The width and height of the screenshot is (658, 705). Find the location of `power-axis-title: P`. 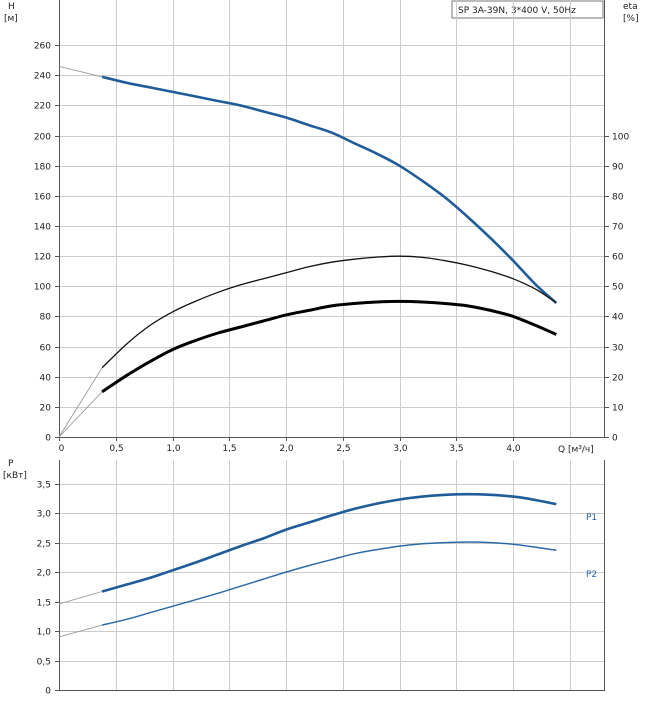

power-axis-title: P is located at coordinates (11, 464).